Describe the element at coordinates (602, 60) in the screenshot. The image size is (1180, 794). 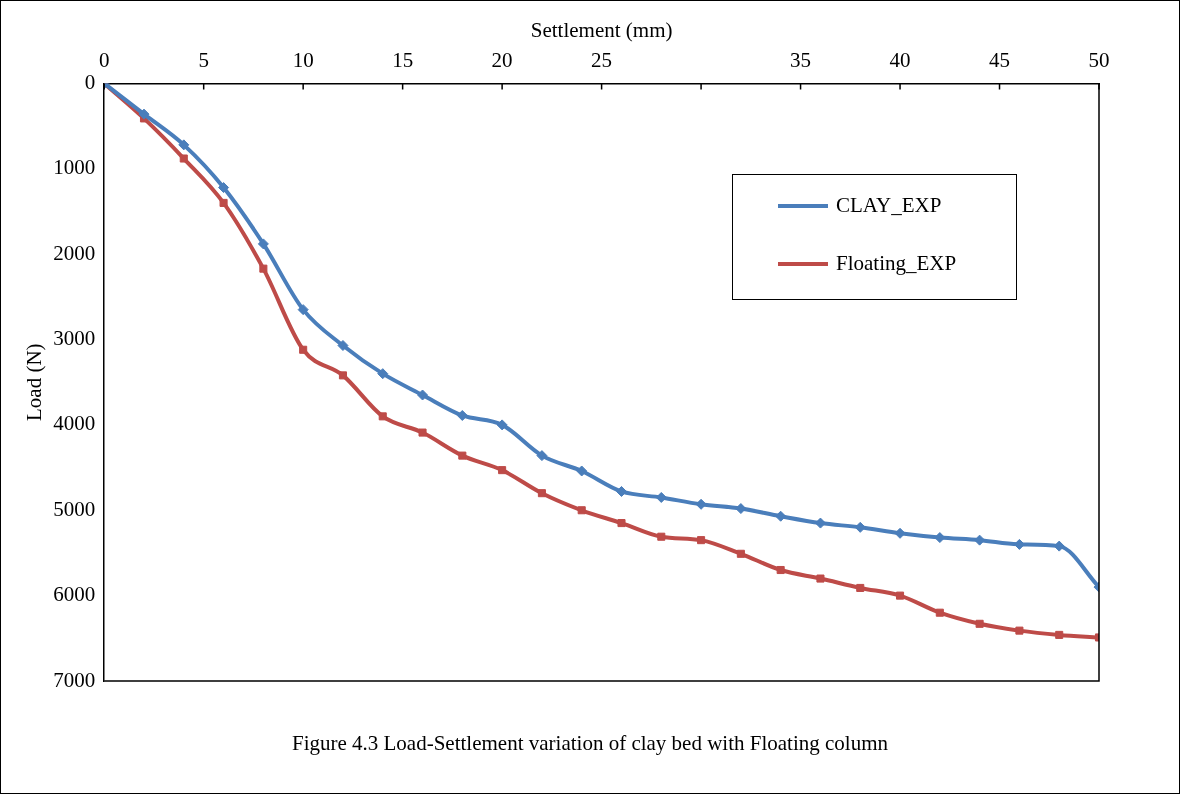
I see `x-tick-label: 25` at that location.